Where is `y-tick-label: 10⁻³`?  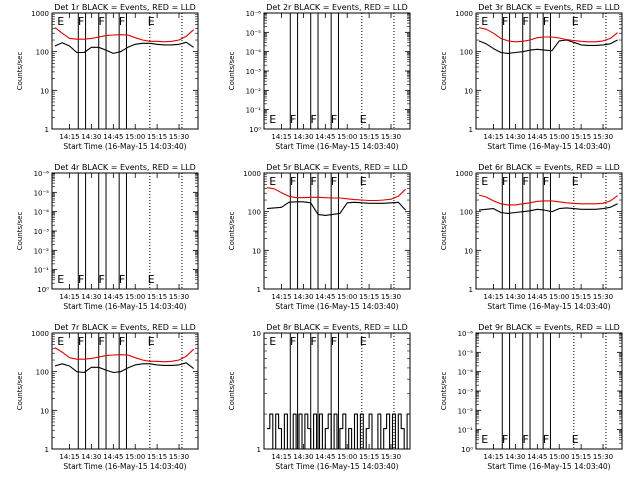 y-tick-label: 10⁻³ is located at coordinates (466, 392).